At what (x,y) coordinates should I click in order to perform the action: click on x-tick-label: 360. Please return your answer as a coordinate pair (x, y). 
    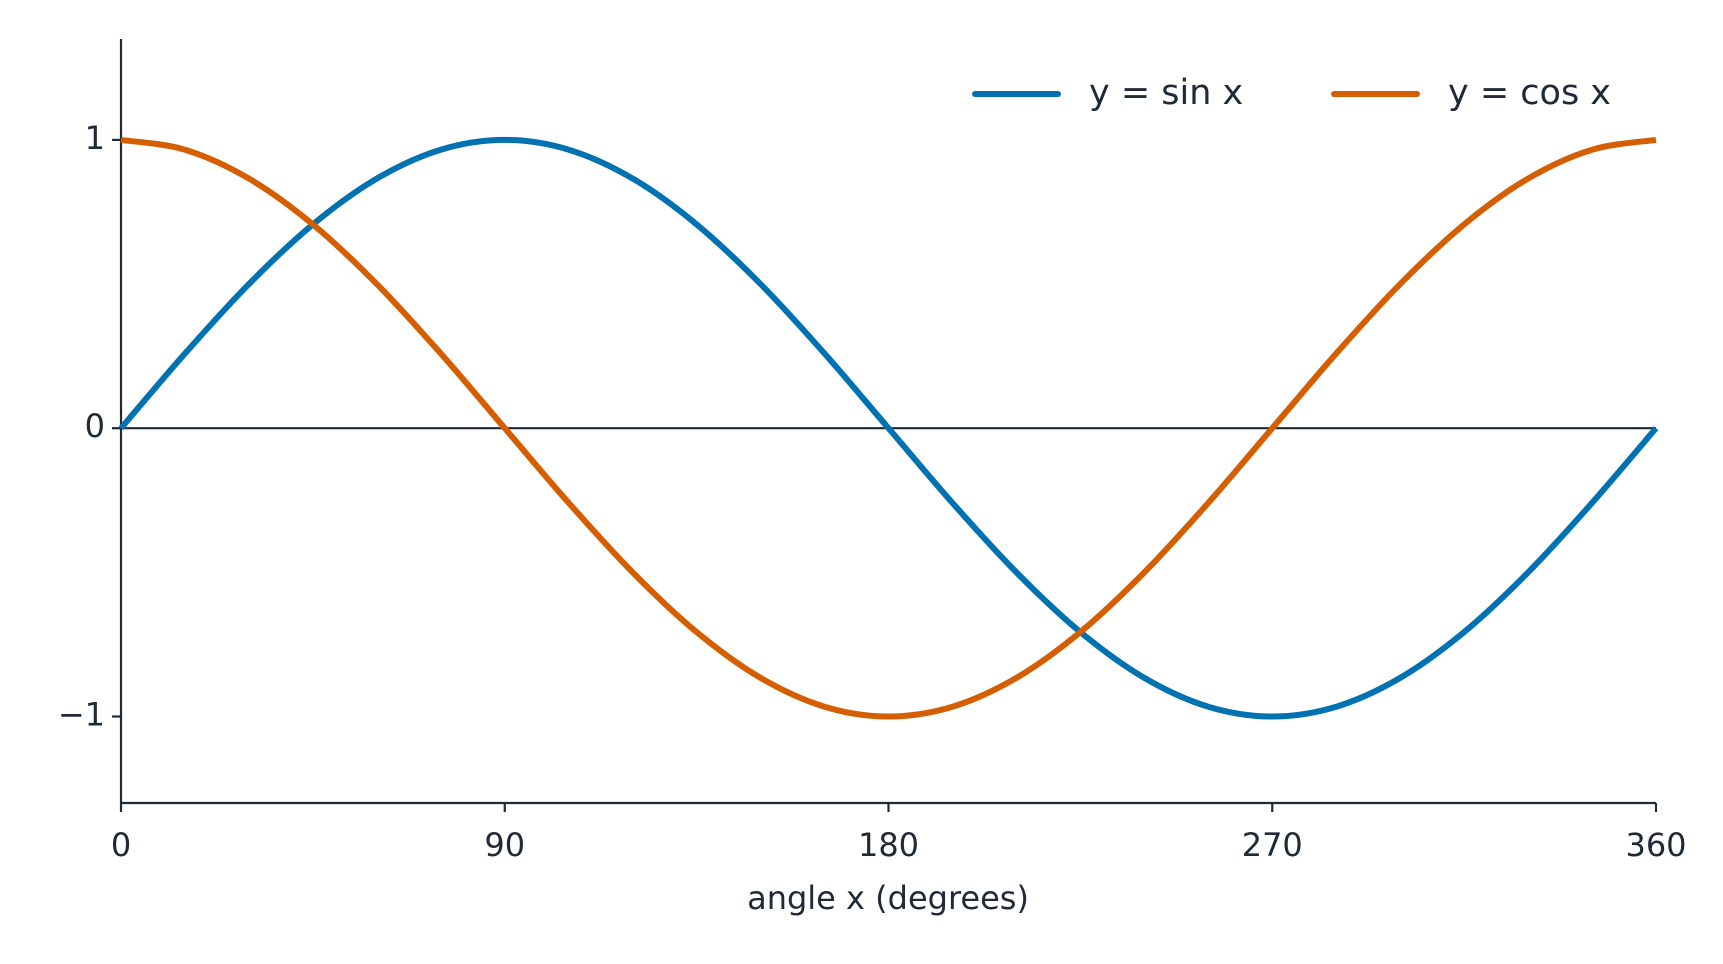
    Looking at the image, I should click on (1655, 845).